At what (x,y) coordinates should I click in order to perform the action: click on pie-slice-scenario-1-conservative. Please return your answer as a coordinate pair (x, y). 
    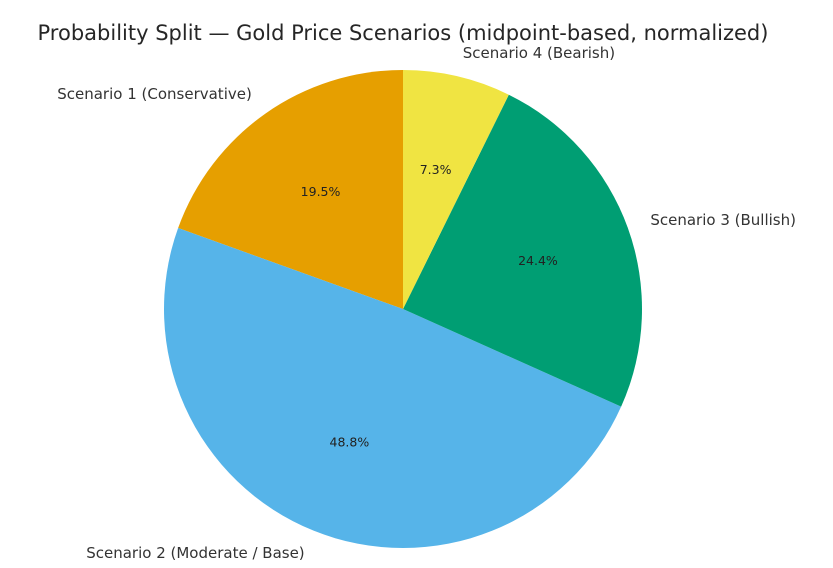
    Looking at the image, I should click on (290, 189).